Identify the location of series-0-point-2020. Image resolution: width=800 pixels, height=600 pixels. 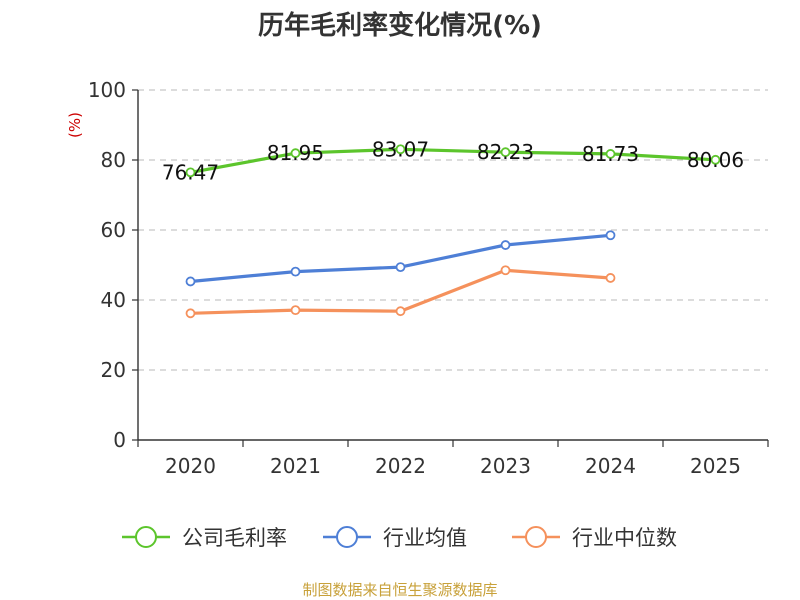
(190, 172).